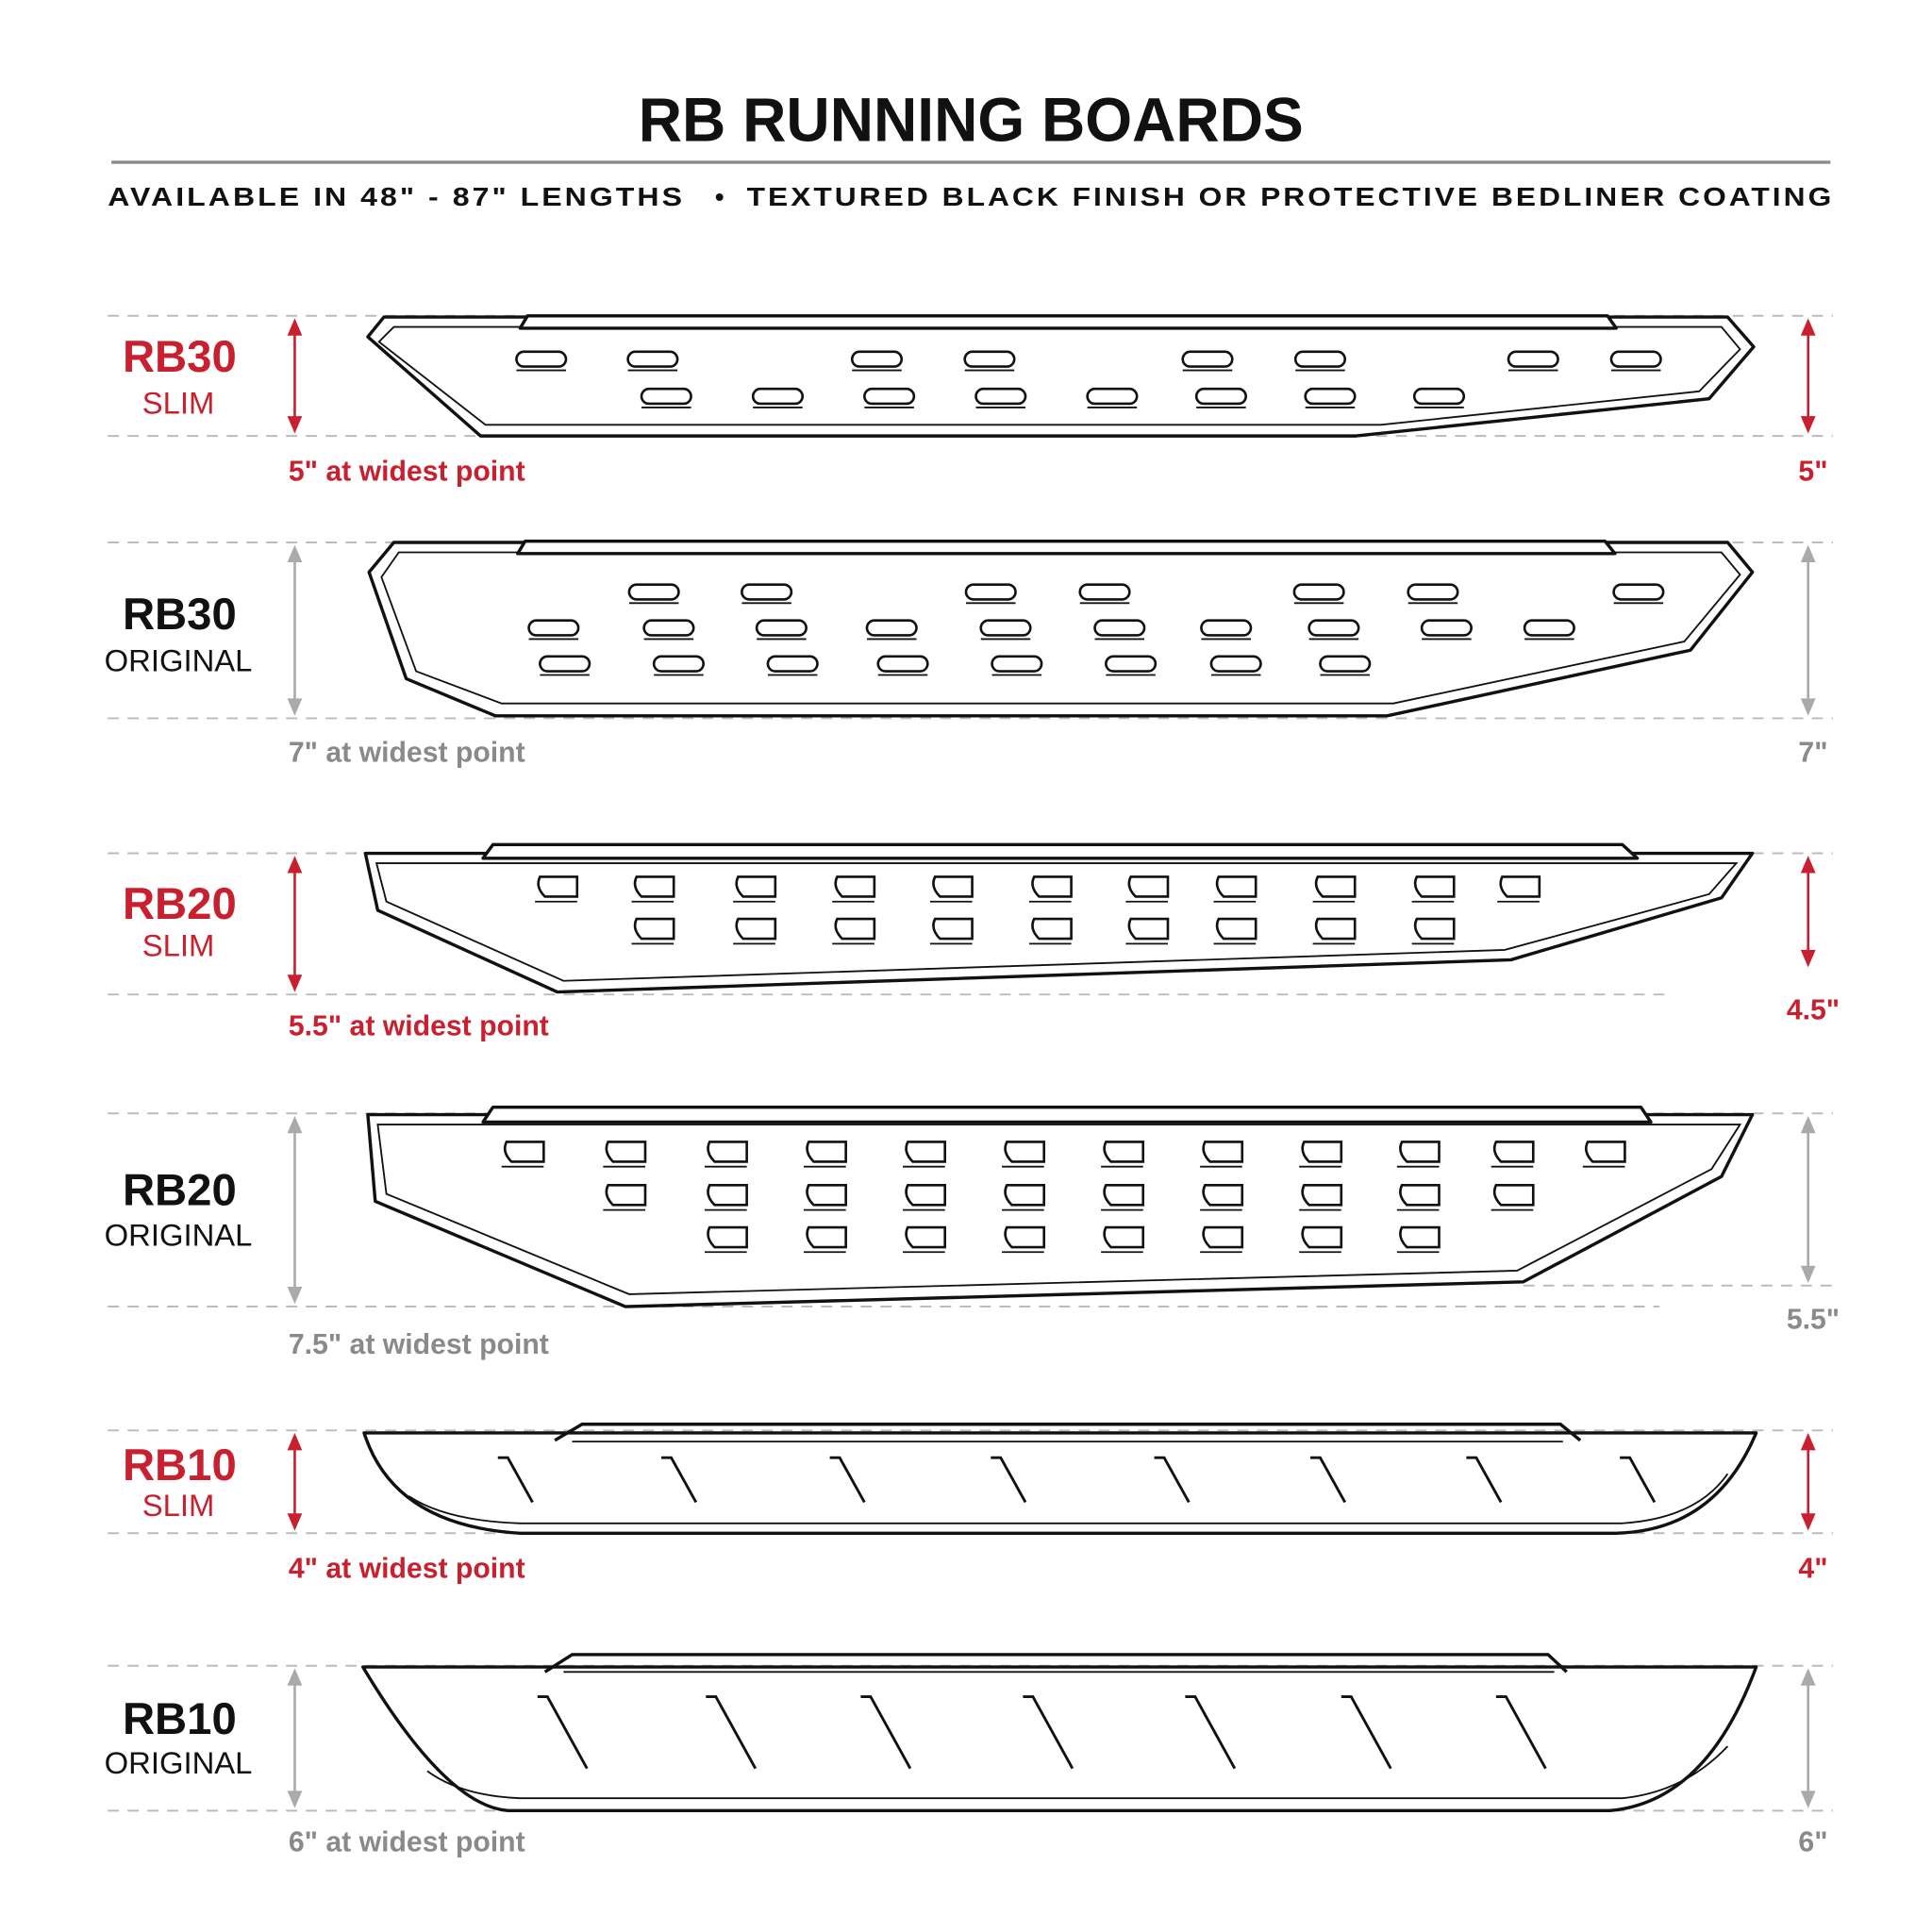  I want to click on right-measurement: 4", so click(1812, 1569).